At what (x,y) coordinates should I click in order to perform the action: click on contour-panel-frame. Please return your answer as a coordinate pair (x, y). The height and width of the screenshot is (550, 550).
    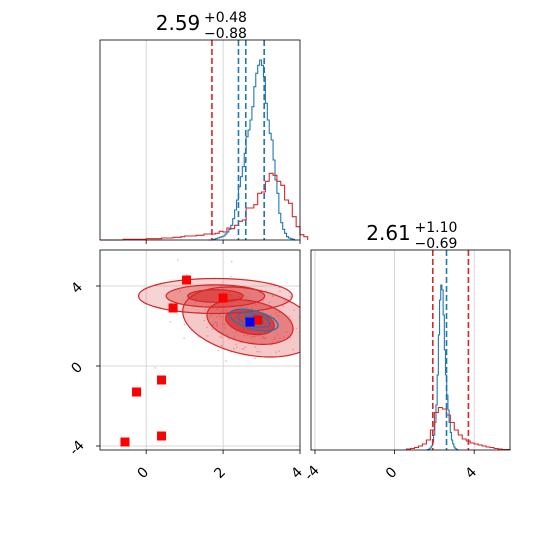
    Looking at the image, I should click on (200, 350).